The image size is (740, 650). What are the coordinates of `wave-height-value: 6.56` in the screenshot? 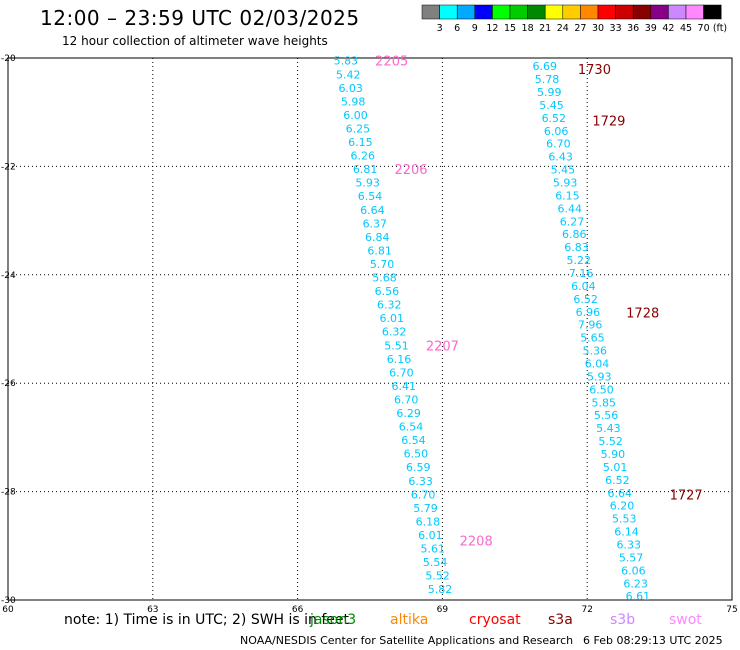 It's located at (387, 291).